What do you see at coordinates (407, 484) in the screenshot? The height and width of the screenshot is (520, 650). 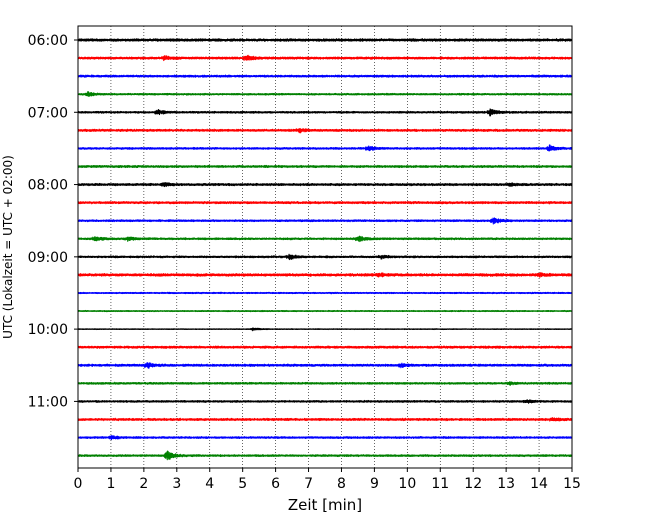 I see `x-tick-label-10: 10` at bounding box center [407, 484].